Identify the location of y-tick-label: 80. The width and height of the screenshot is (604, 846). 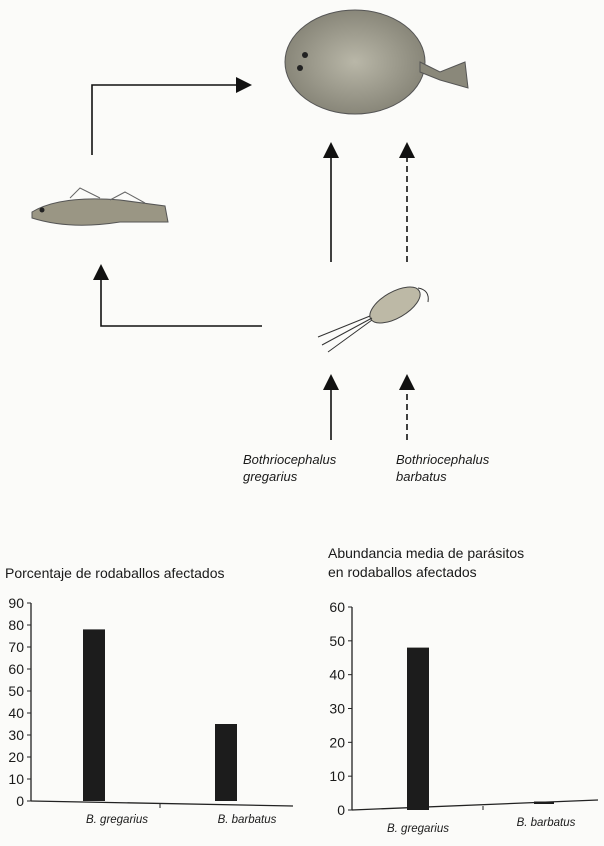
(16, 625).